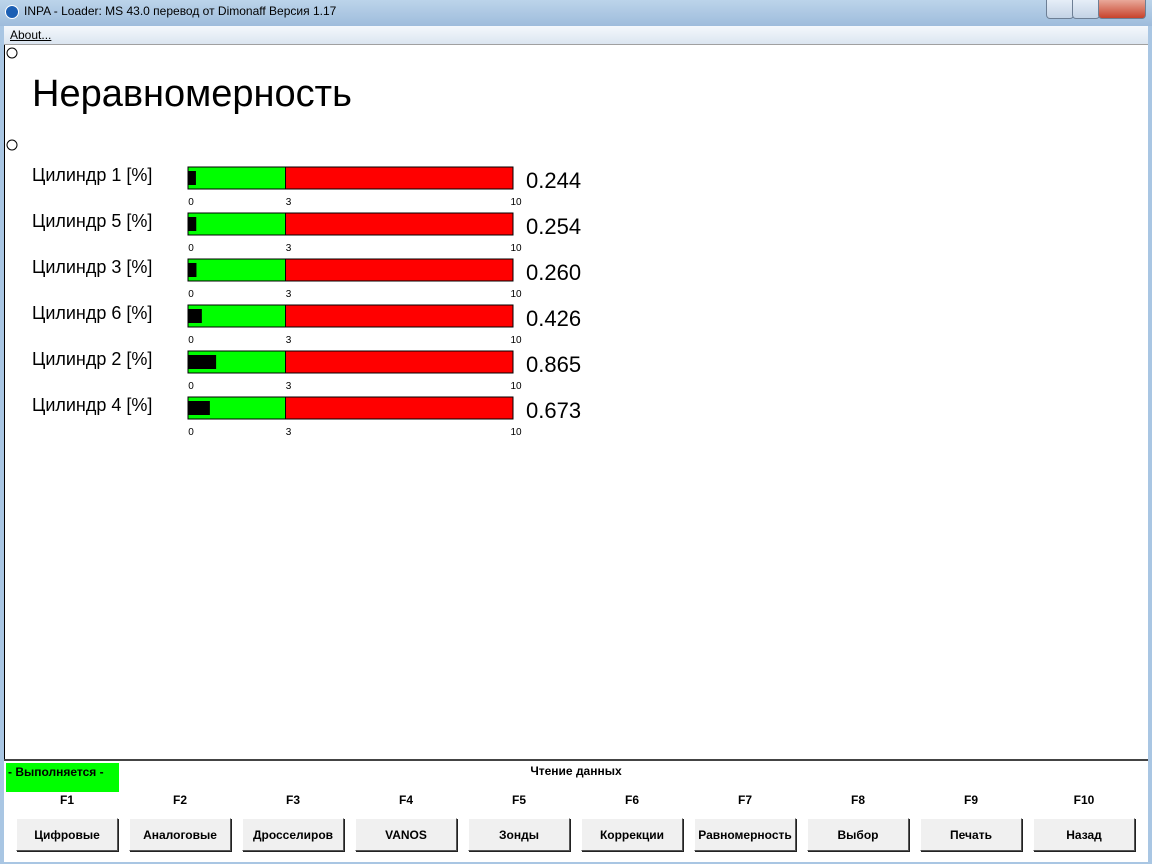  Describe the element at coordinates (553, 318) in the screenshot. I see `gauge-value: 0.426` at that location.